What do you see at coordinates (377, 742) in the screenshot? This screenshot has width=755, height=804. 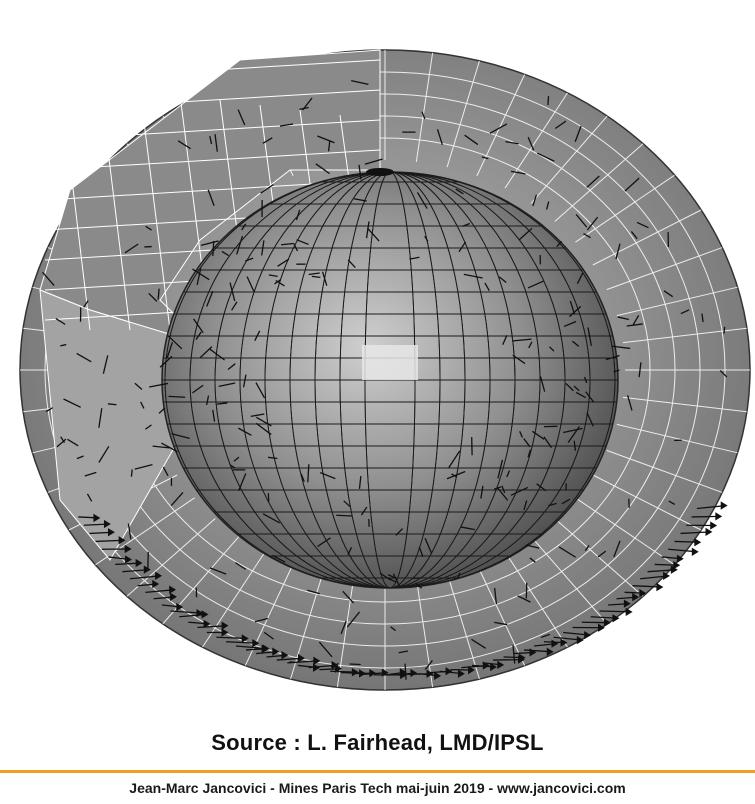 I see `source-caption: Source : L. Fairhead, LMD/IPSL` at bounding box center [377, 742].